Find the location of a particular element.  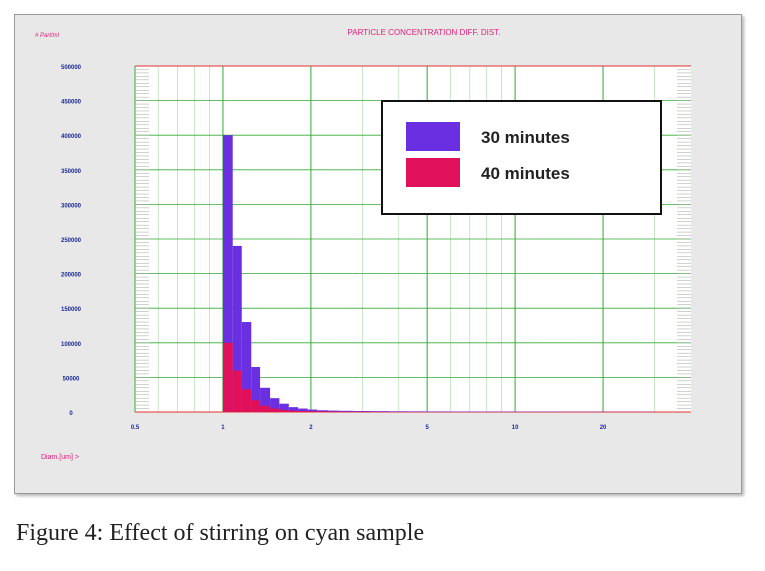

x-tick-label: 20 is located at coordinates (603, 428).